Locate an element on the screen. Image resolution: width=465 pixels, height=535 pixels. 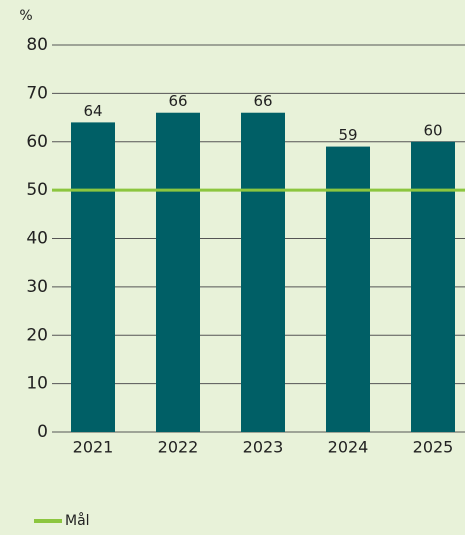
y-tick-label: 10 is located at coordinates (37, 384).